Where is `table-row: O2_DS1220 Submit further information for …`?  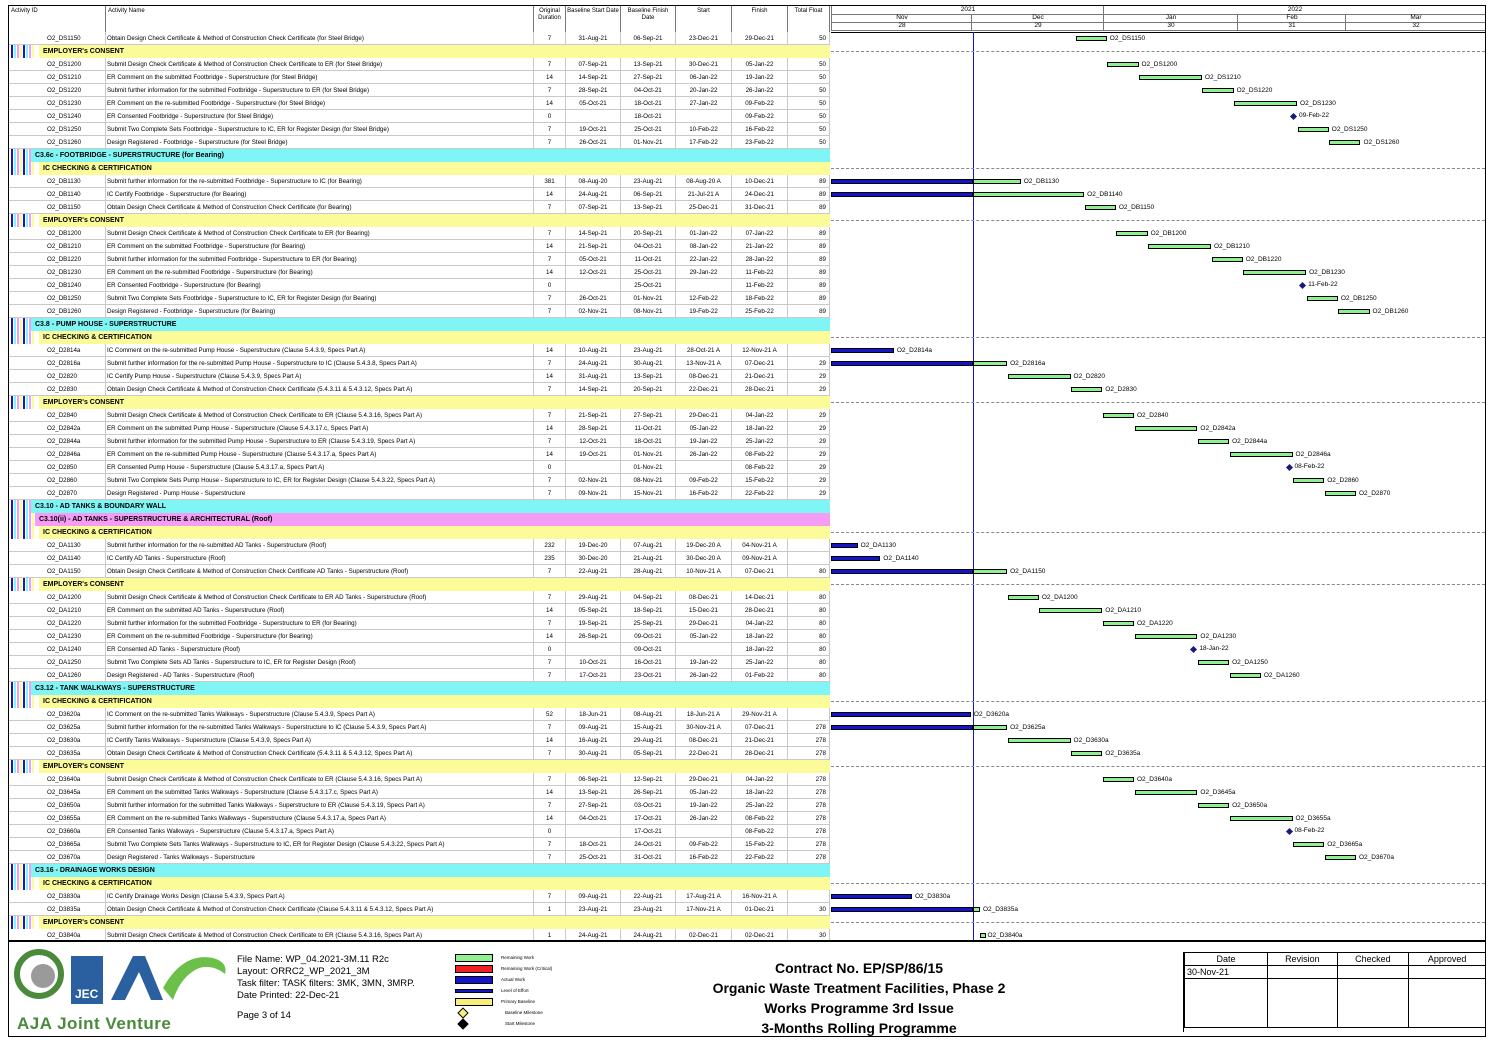 table-row: O2_DS1220 Submit further information for … is located at coordinates (419, 90).